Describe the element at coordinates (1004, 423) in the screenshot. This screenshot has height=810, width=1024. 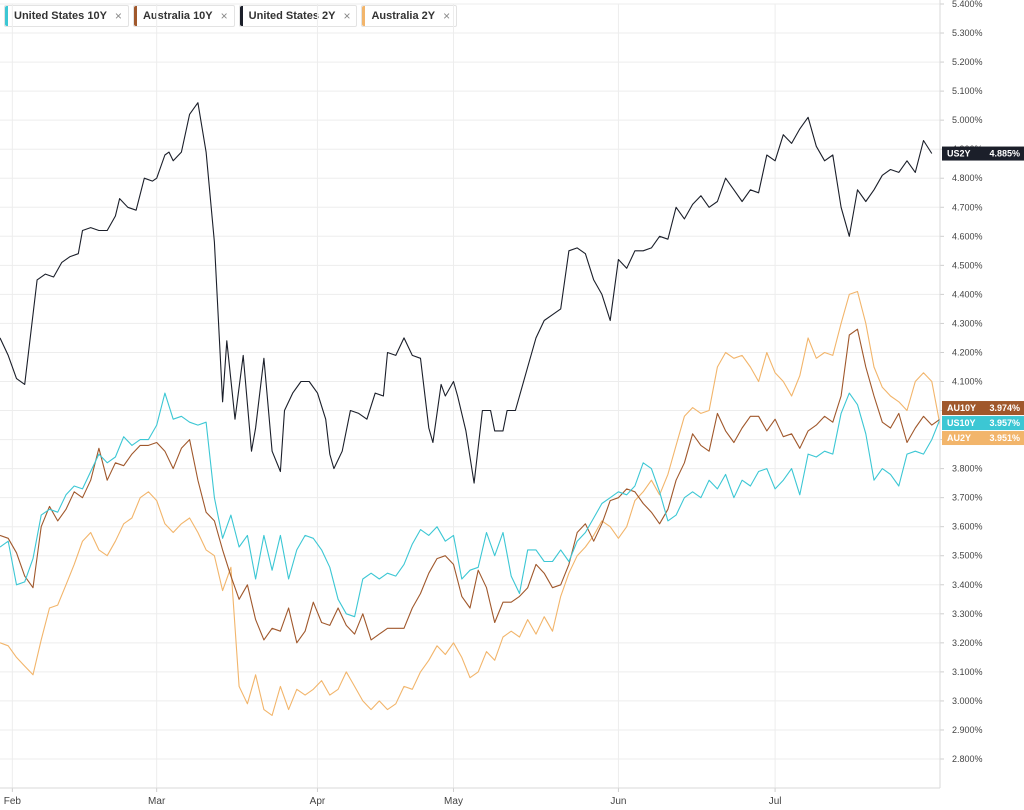
I see `badge-value-us10y: 3.957%` at that location.